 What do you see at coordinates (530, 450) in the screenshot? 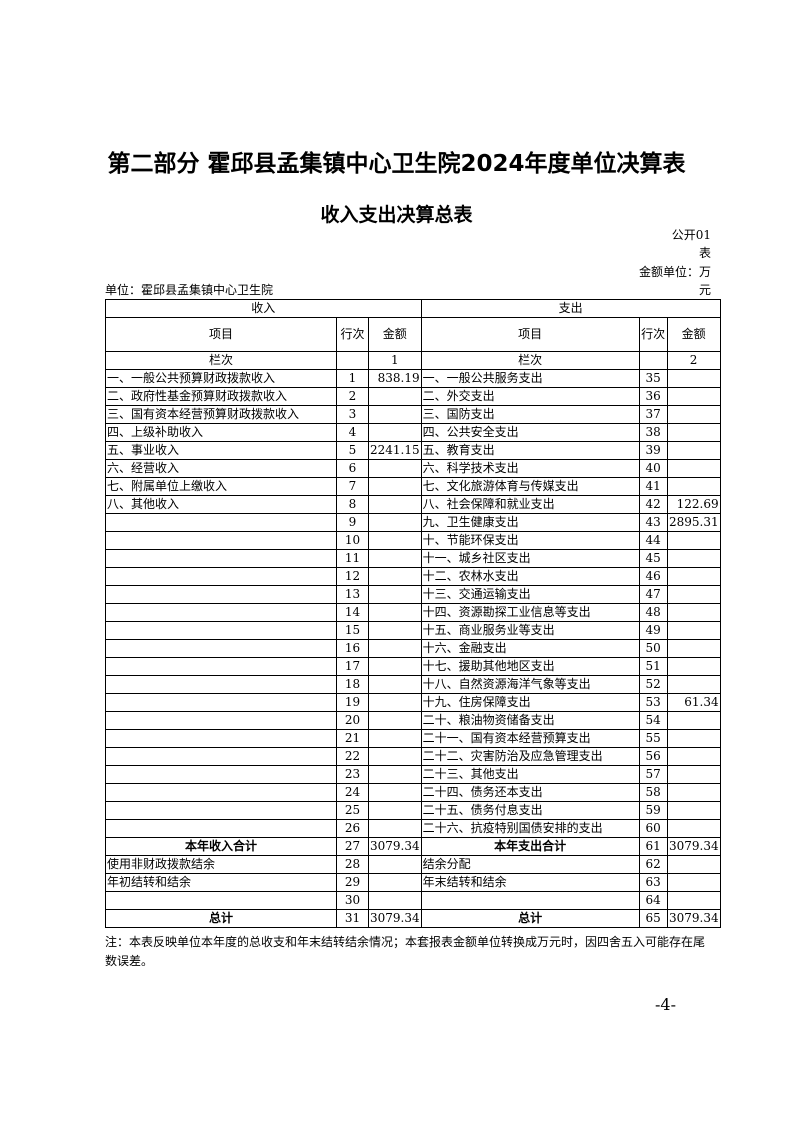
I see `expense-item: 五、教育支出` at bounding box center [530, 450].